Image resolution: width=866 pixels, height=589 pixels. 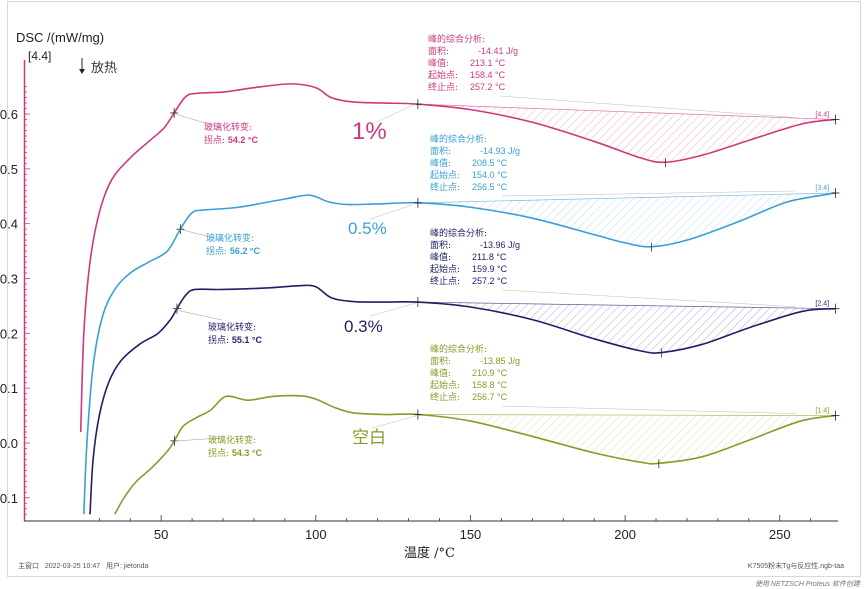 What do you see at coordinates (369, 438) in the screenshot?
I see `series-name-label: 空白` at bounding box center [369, 438].